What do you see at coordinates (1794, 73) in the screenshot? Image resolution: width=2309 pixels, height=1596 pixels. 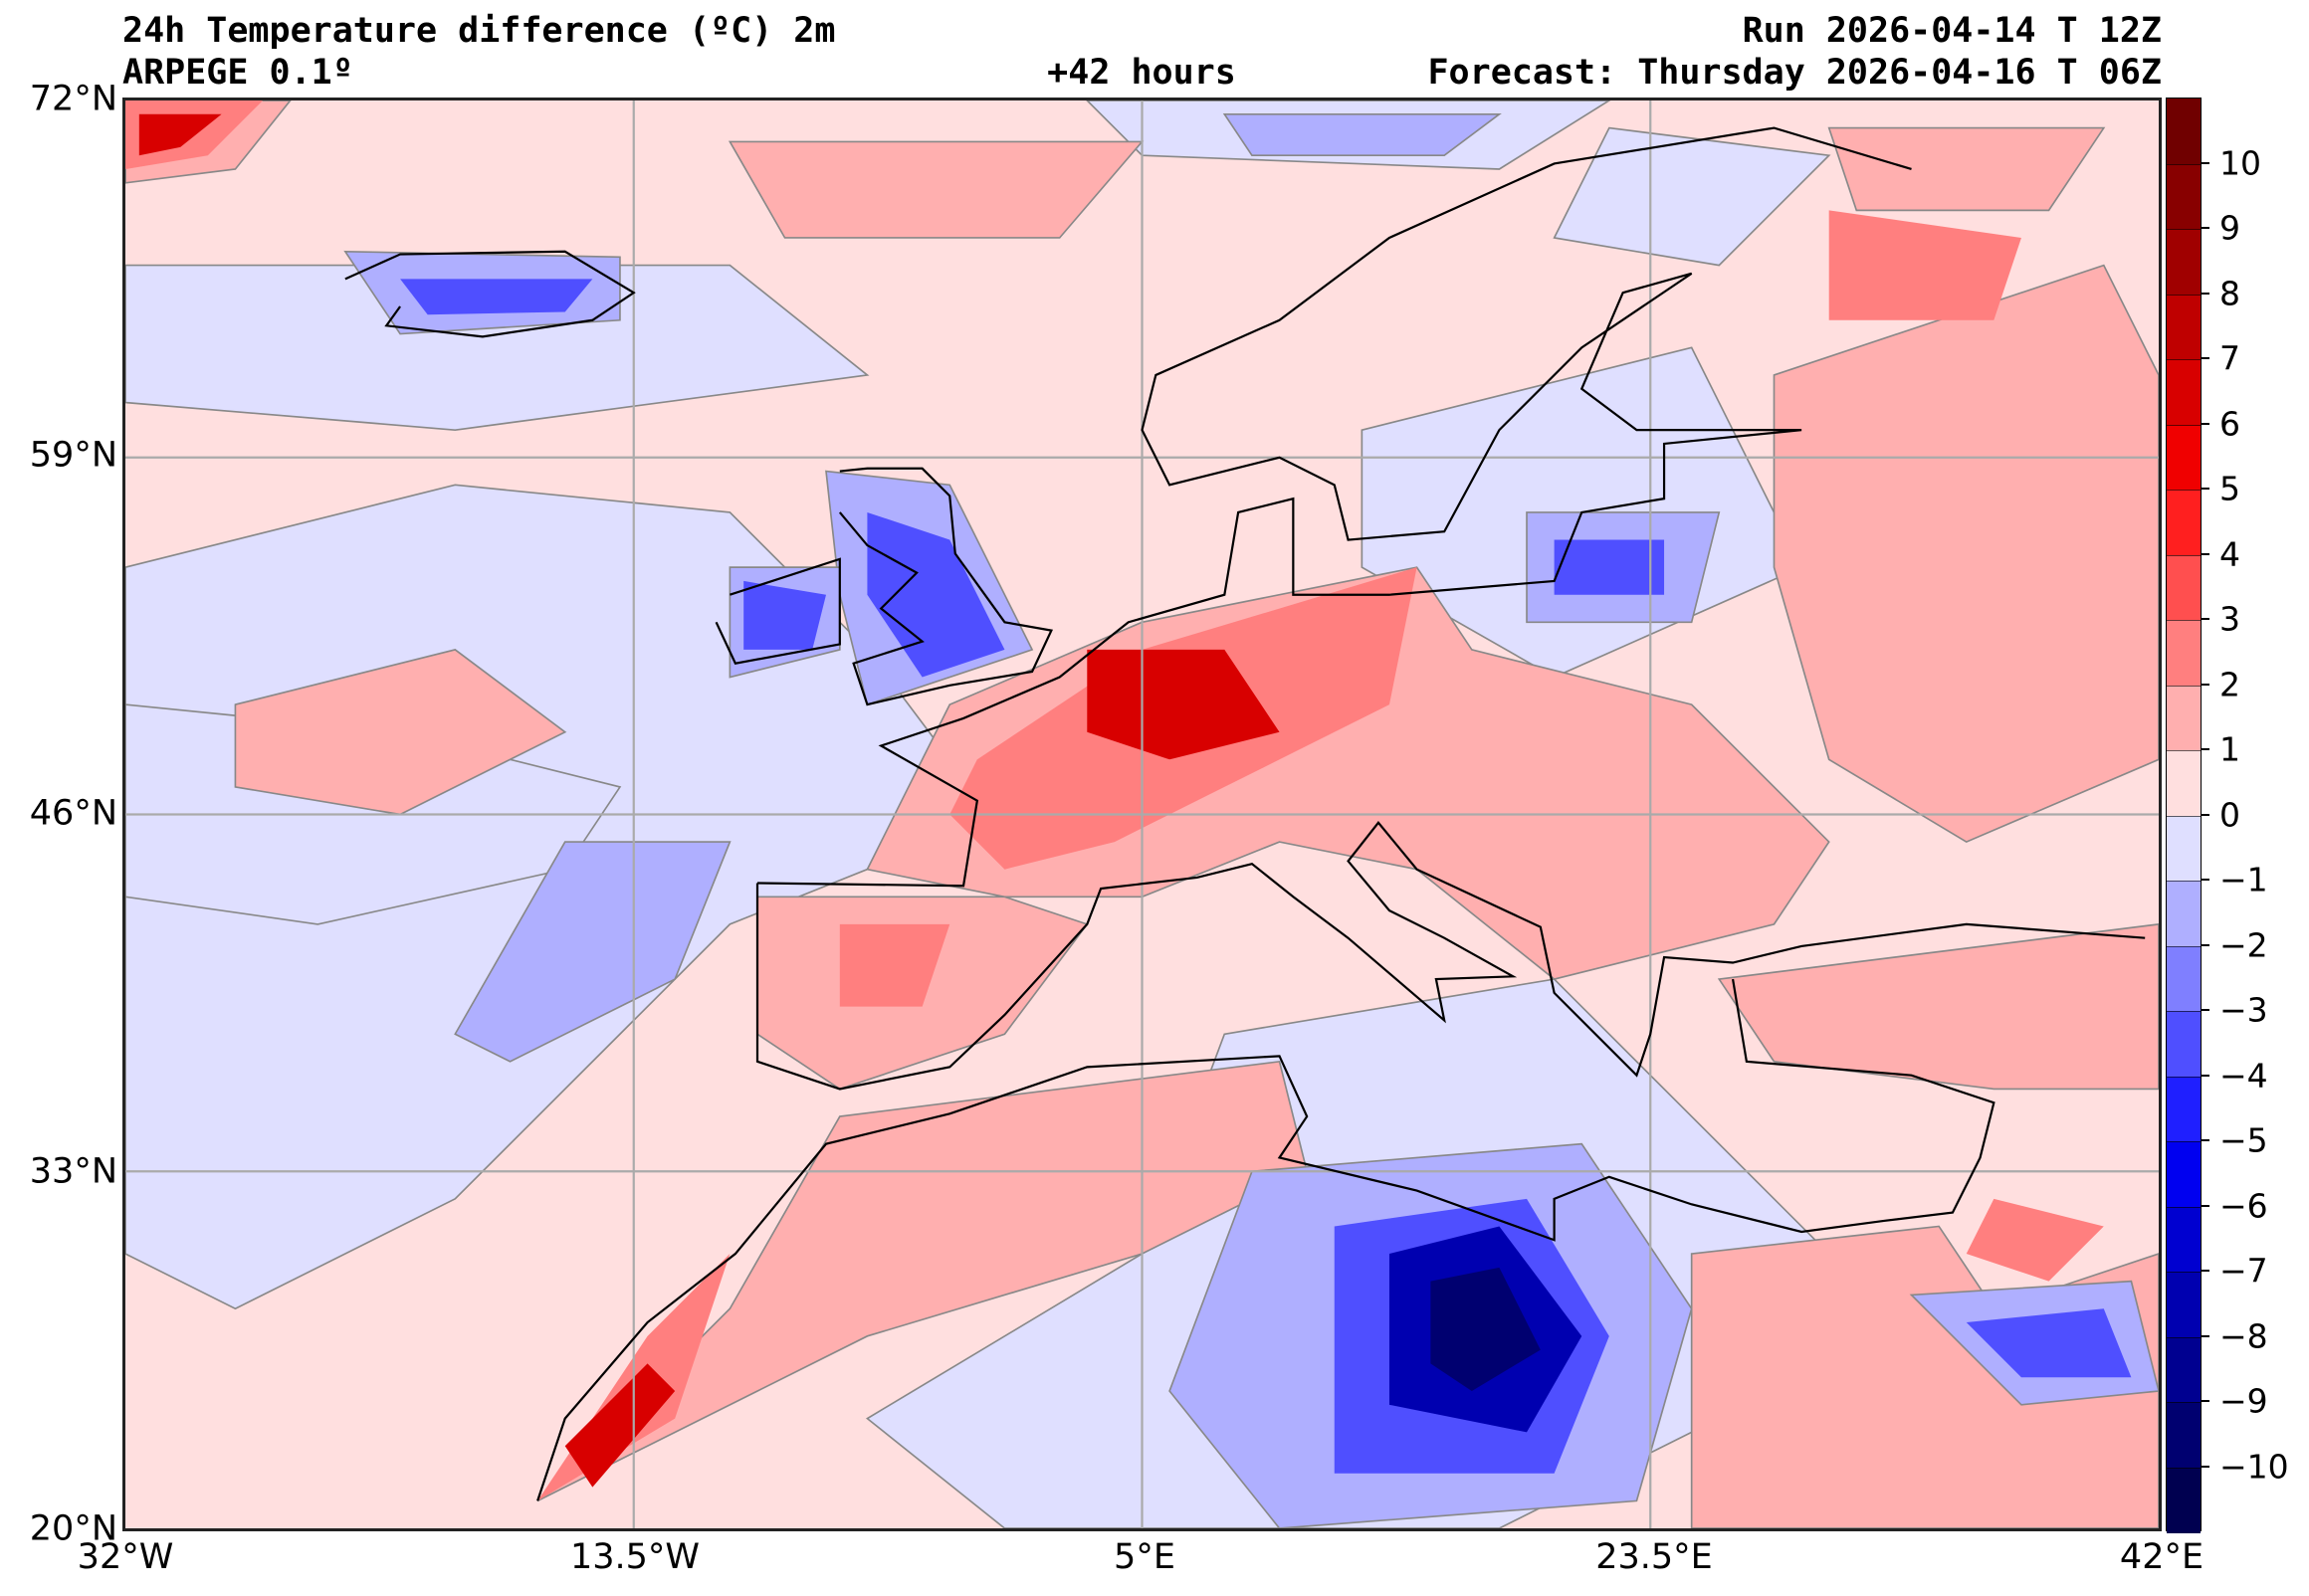 I see `forecast-time: Forecast: Thursday 2026-04-16 T 06Z` at bounding box center [1794, 73].